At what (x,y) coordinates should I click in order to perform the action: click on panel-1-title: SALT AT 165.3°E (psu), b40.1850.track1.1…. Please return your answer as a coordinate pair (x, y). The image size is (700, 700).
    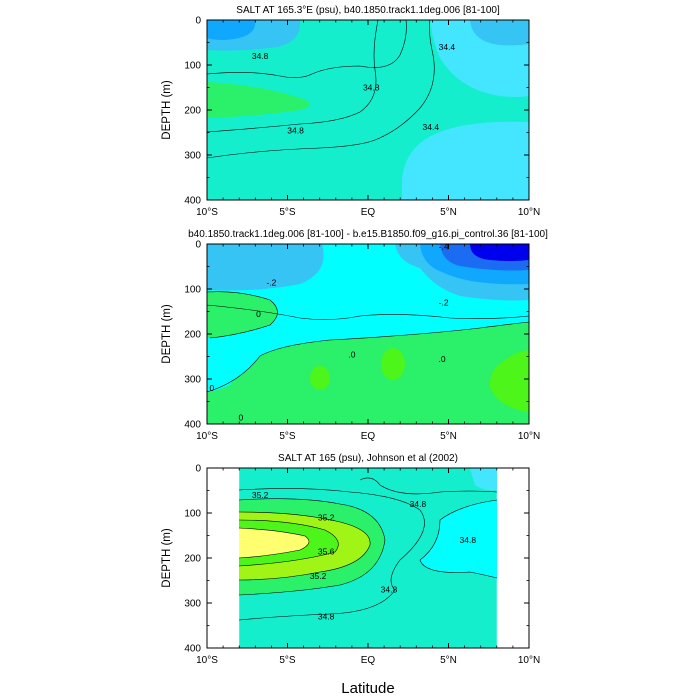
    Looking at the image, I should click on (368, 10).